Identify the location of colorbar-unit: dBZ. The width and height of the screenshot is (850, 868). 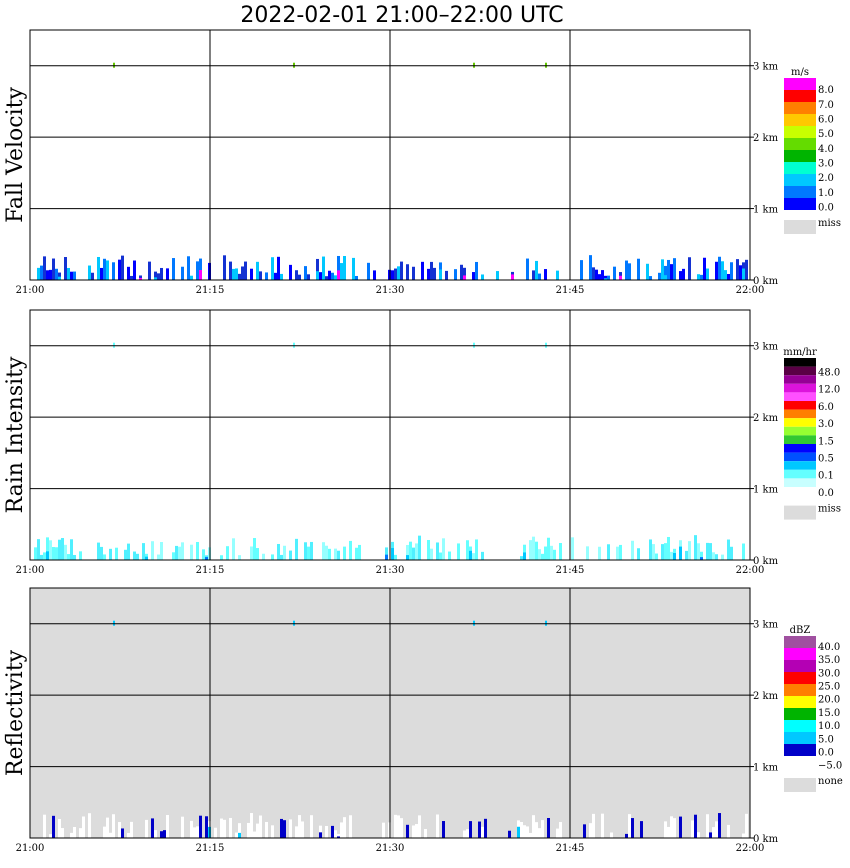
(800, 630).